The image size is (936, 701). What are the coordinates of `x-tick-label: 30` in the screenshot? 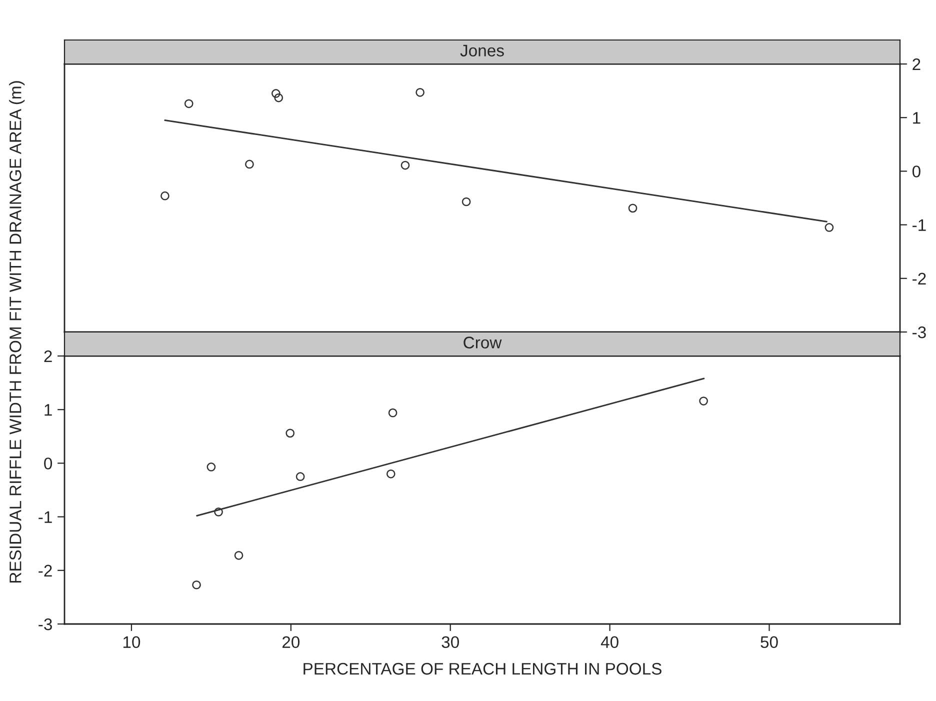 It's located at (450, 642).